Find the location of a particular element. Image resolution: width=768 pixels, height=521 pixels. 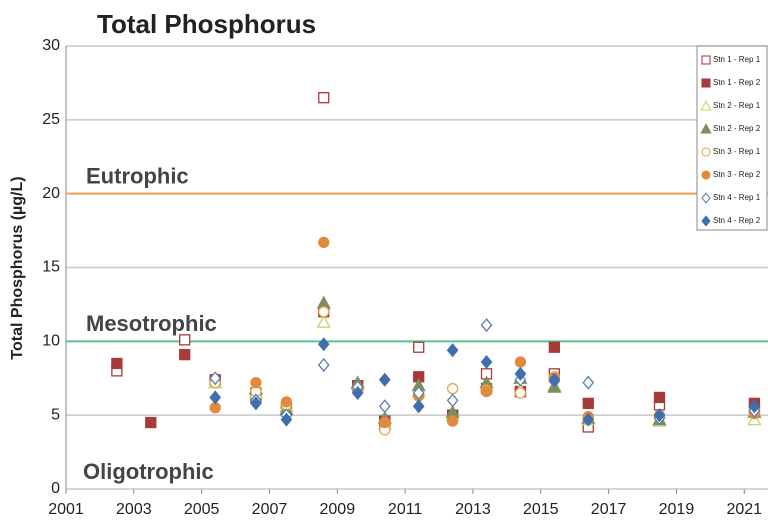

legend-label: Stn 2 - Rep 2 is located at coordinates (737, 128).